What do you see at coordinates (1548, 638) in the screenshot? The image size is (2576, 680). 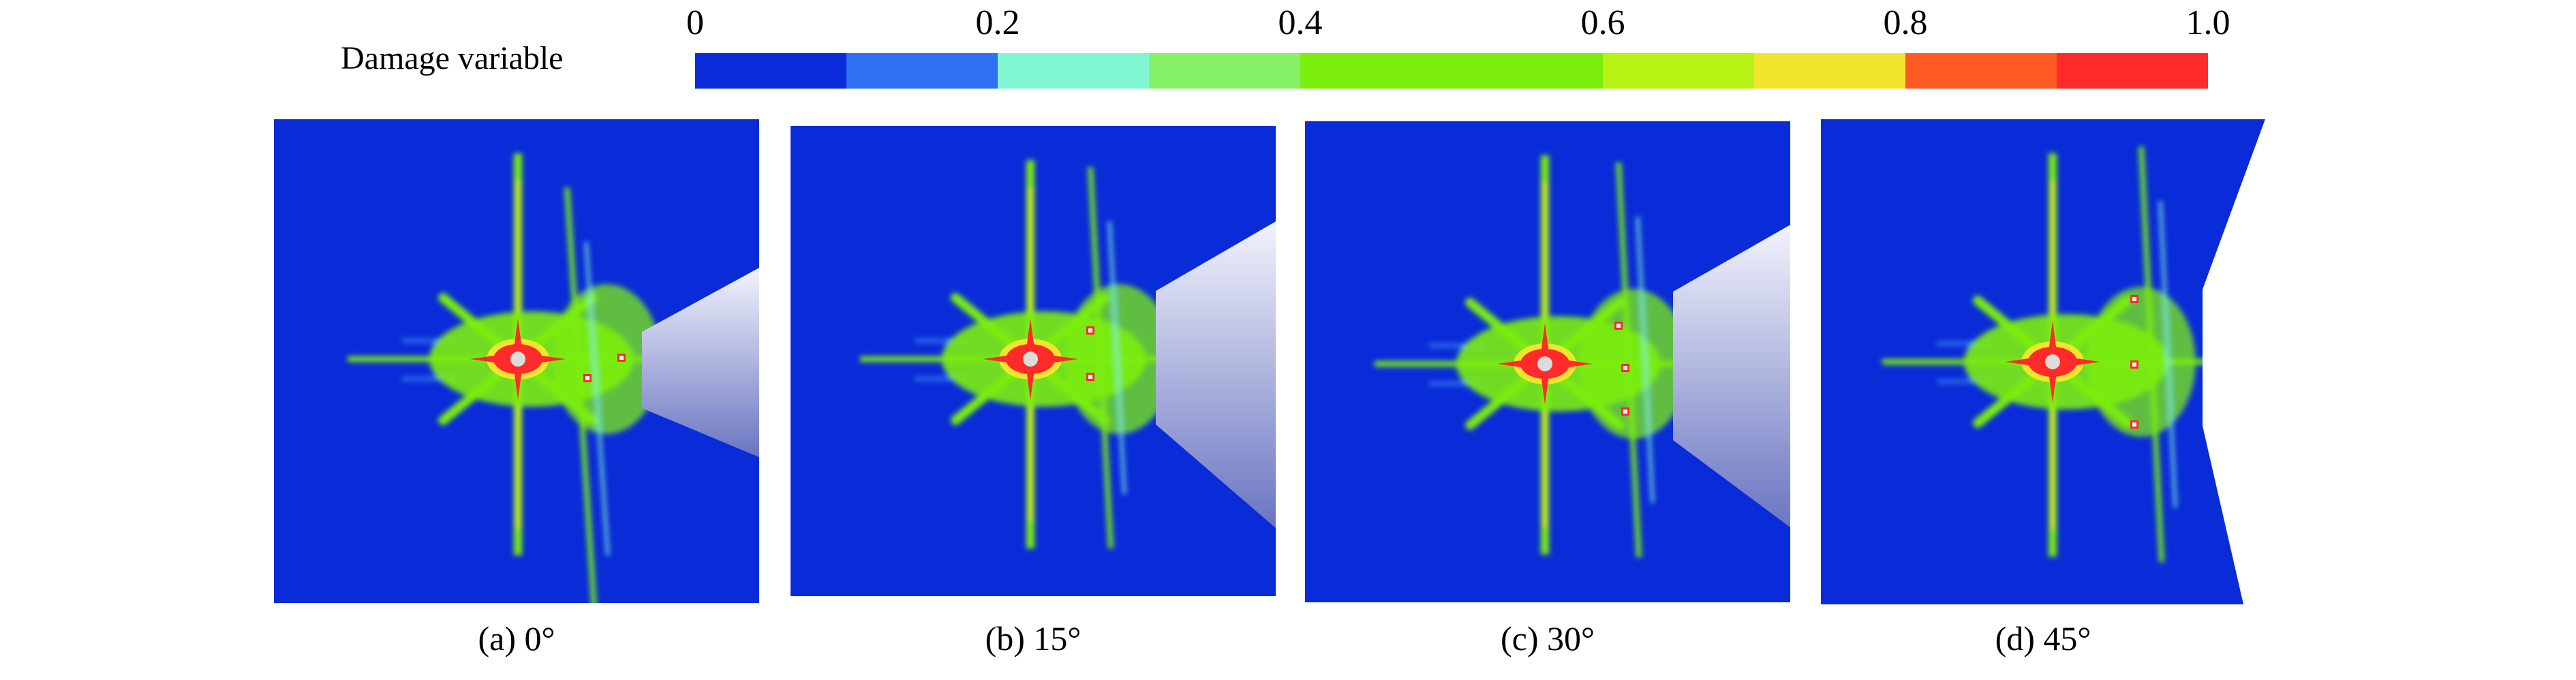 I see `caption-panel-c: (c) 30°` at bounding box center [1548, 638].